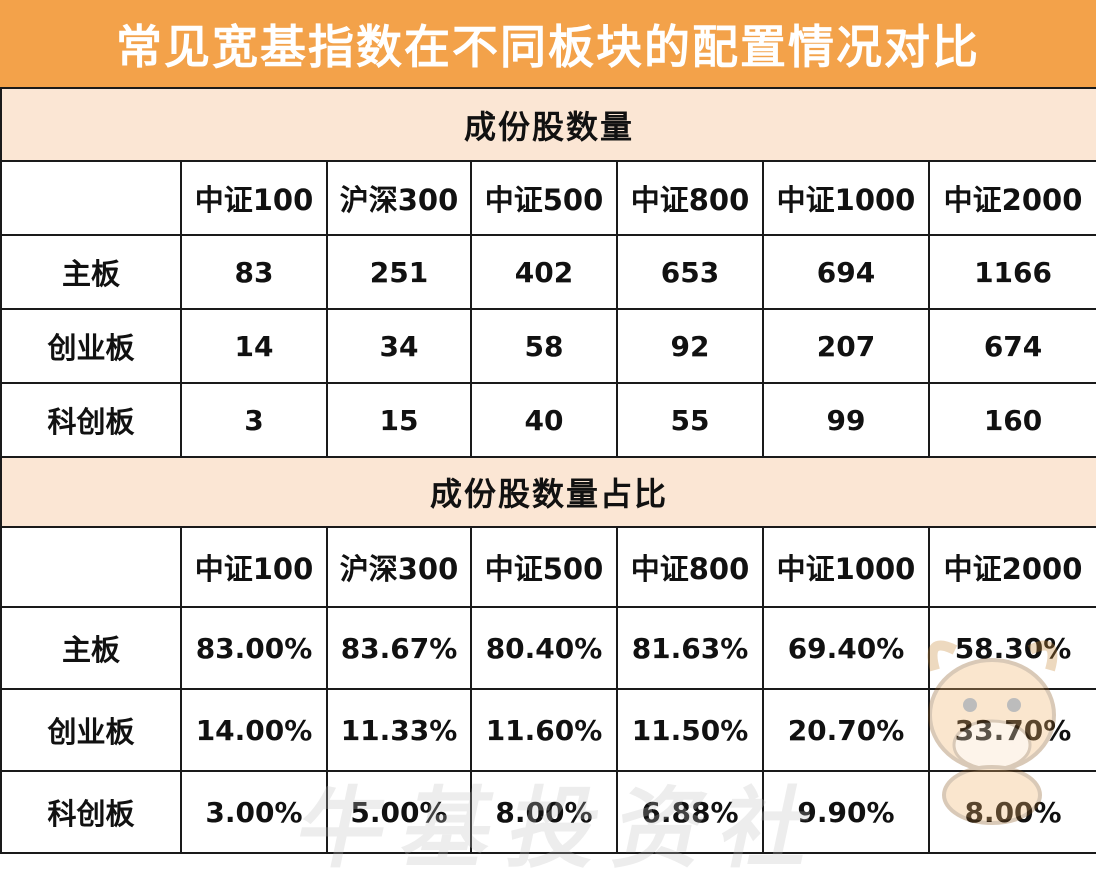 The width and height of the screenshot is (1096, 885). Describe the element at coordinates (399, 272) in the screenshot. I see `table-cell: 251` at that location.